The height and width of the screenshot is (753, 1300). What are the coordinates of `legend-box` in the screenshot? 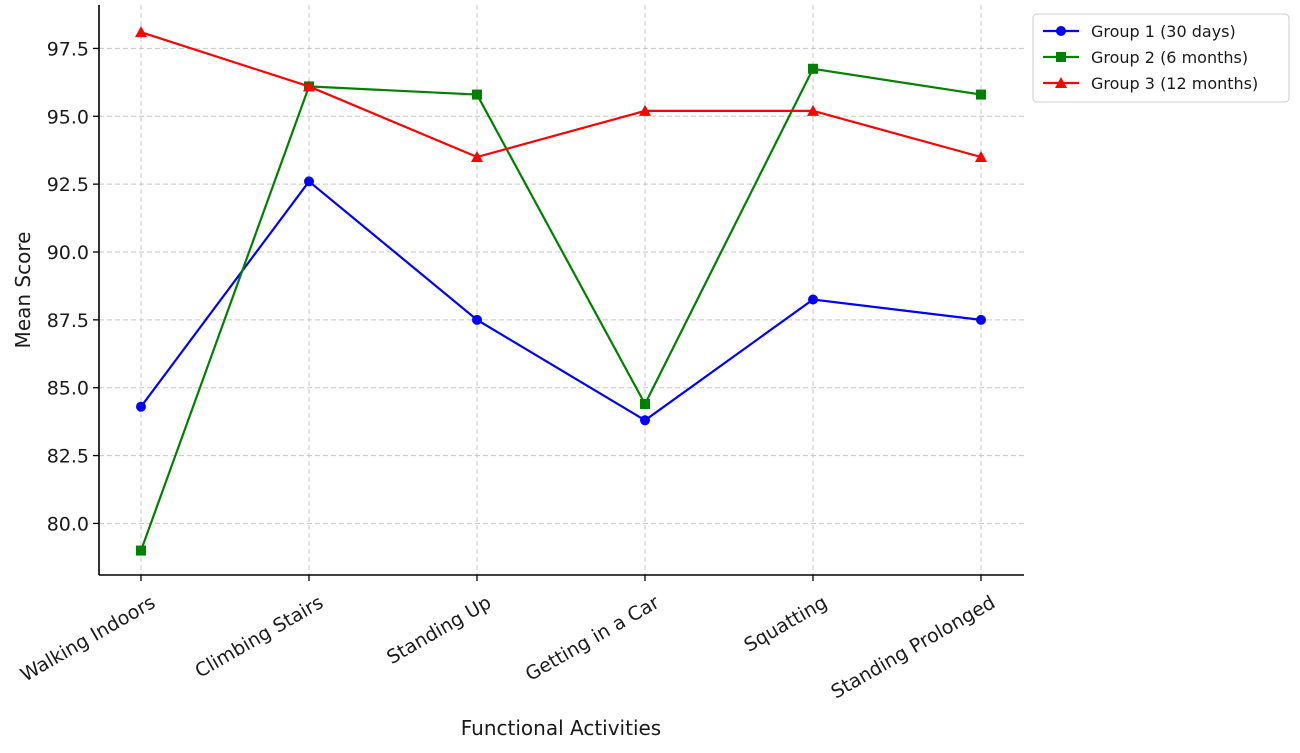 It's located at (1161, 58).